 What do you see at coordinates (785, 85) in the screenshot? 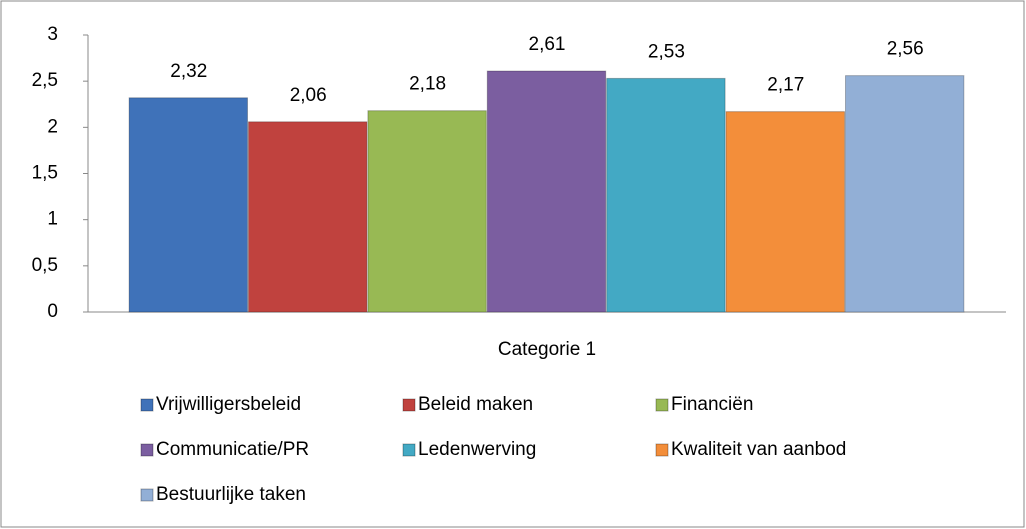
I see `value-label: 2,17` at bounding box center [785, 85].